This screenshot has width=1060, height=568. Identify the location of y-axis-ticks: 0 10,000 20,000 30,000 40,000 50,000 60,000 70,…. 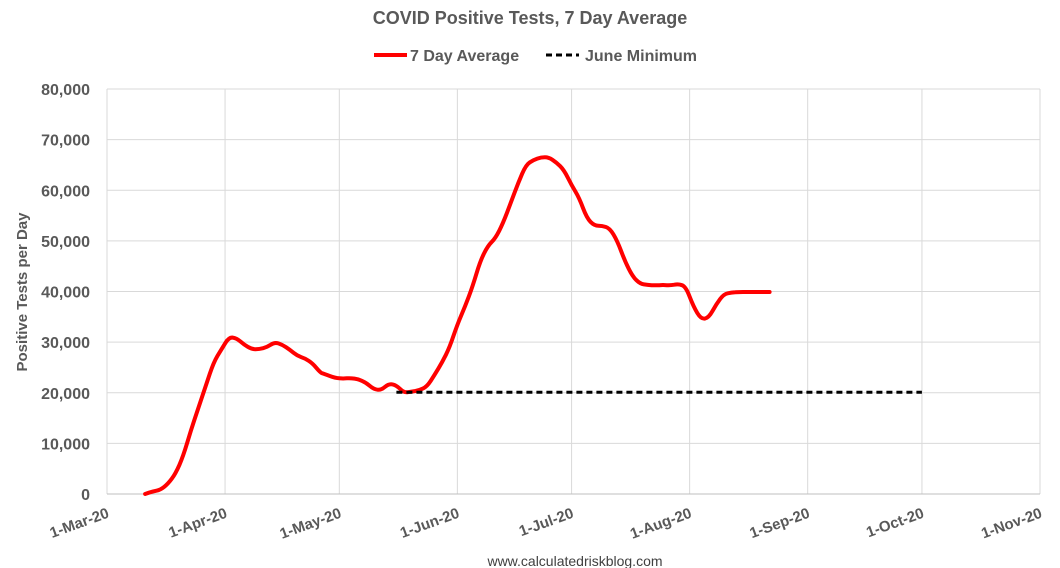
(65, 293).